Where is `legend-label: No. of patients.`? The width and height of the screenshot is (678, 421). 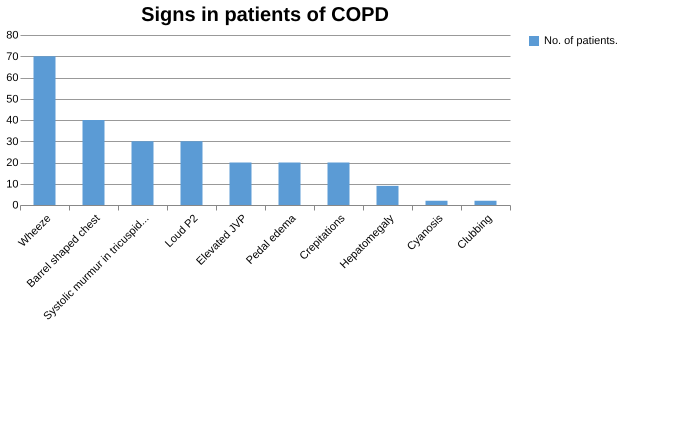
legend-label: No. of patients. is located at coordinates (581, 41).